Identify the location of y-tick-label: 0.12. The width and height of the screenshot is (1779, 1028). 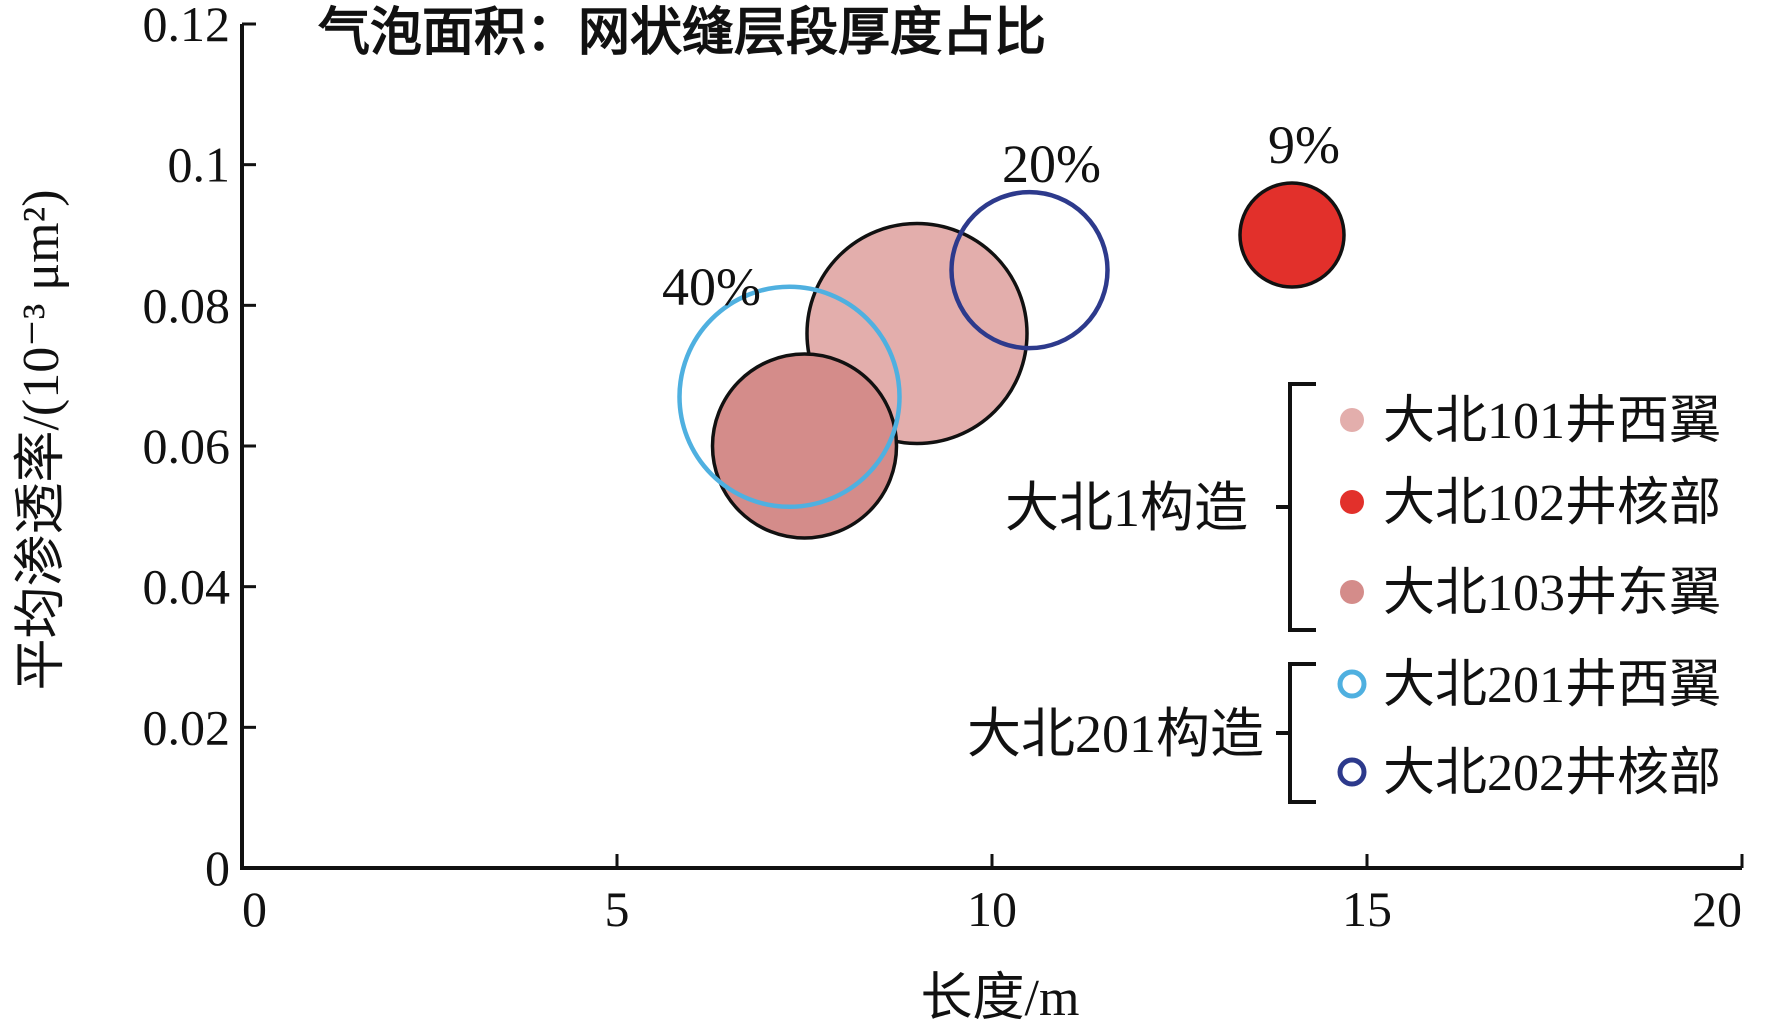
(187, 26).